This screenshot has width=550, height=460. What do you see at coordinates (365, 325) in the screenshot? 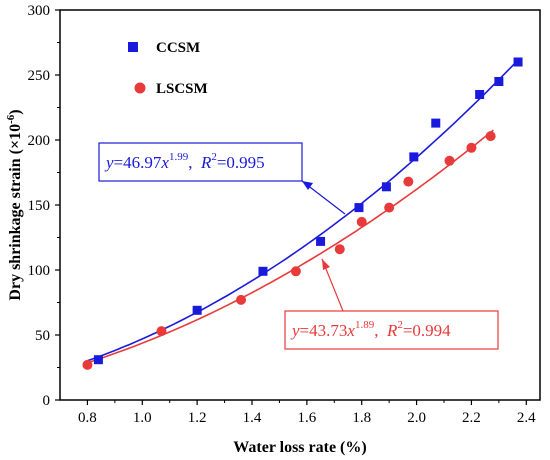
I see `eq-lscsm-exponent: 1.89` at bounding box center [365, 325].